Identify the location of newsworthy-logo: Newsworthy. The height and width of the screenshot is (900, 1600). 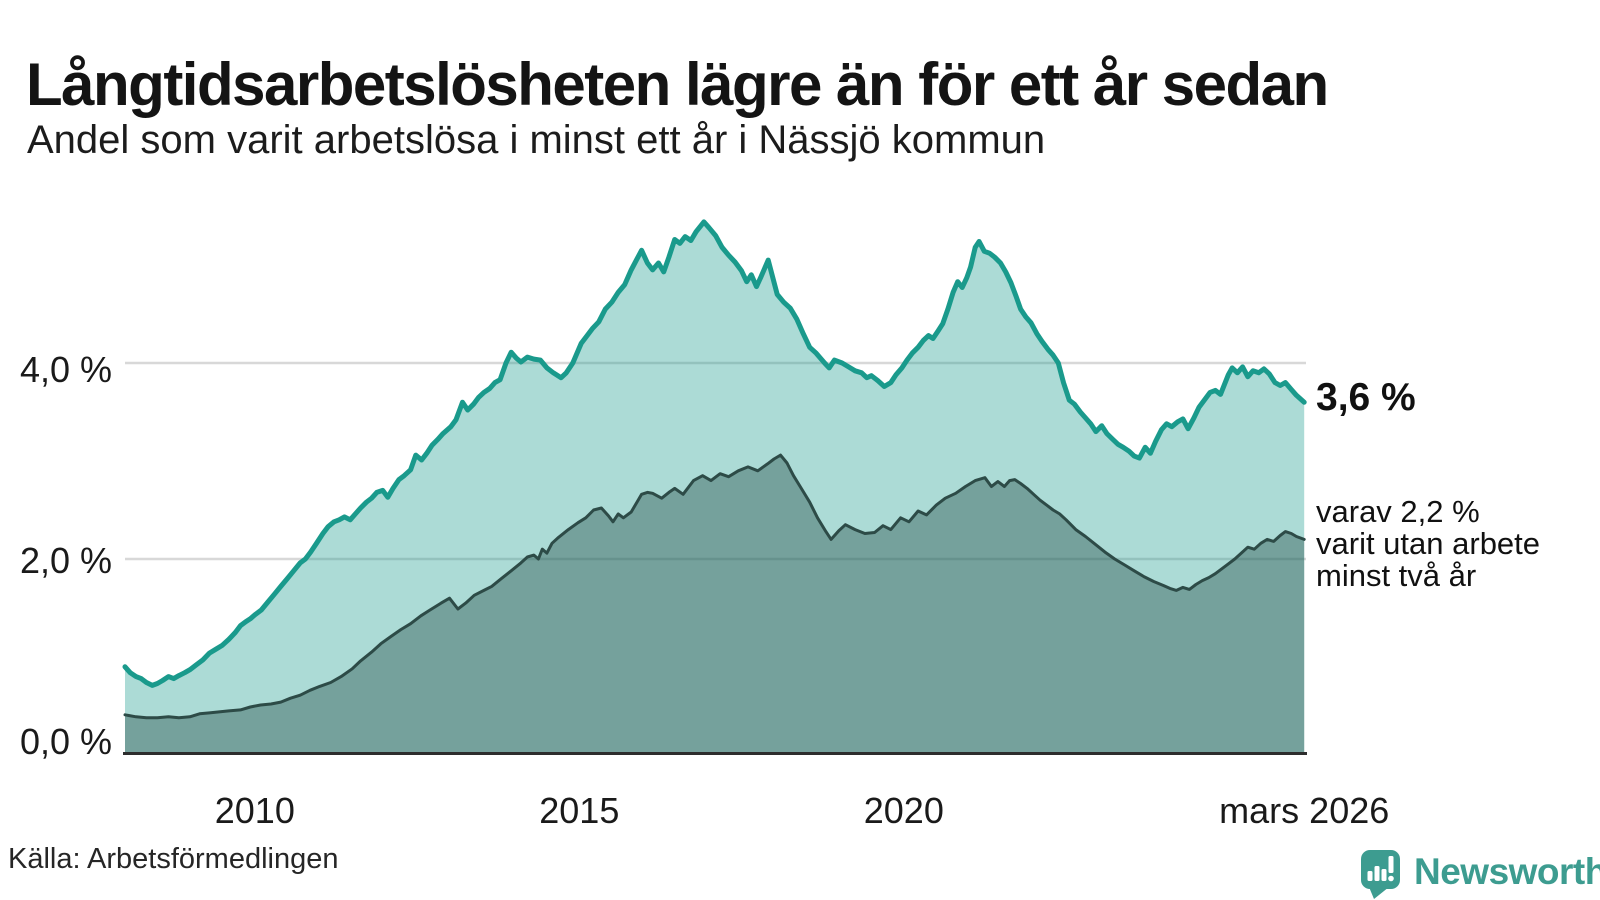
(1480, 874).